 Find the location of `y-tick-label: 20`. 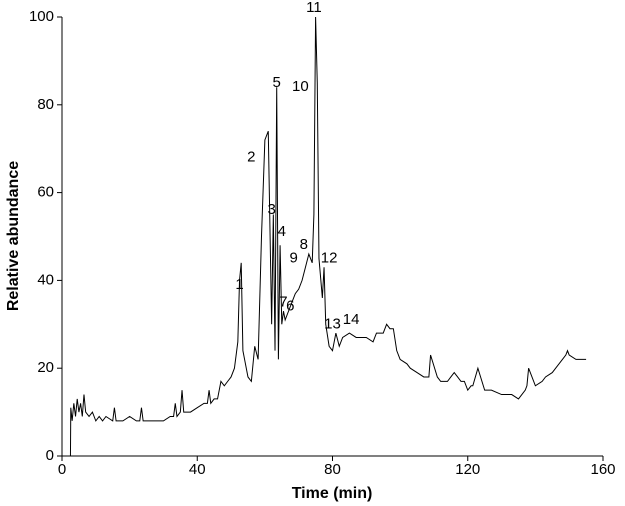

y-tick-label: 20 is located at coordinates (45, 367).